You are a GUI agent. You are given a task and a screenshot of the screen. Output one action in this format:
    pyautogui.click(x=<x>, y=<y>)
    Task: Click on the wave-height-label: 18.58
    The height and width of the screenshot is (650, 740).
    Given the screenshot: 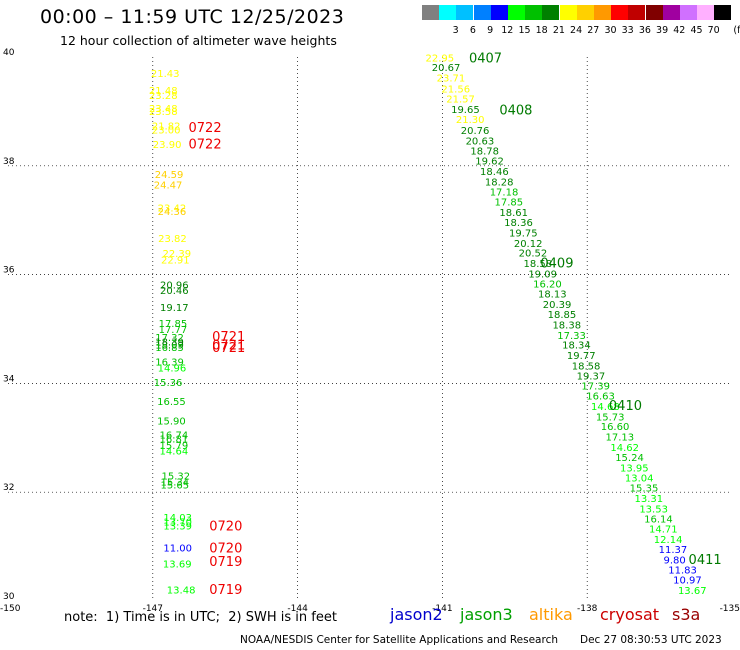 What is the action you would take?
    pyautogui.click(x=537, y=264)
    